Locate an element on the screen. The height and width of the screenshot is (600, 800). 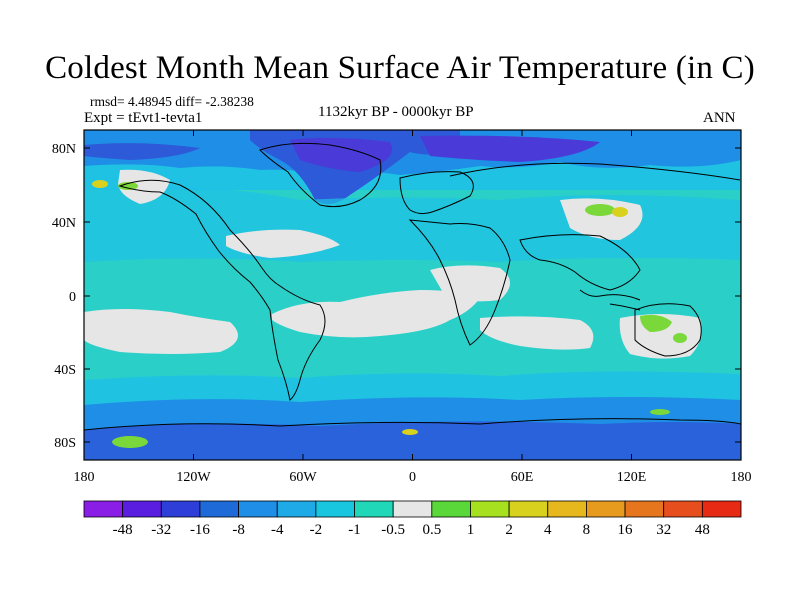
lon-label: 120E is located at coordinates (632, 477).